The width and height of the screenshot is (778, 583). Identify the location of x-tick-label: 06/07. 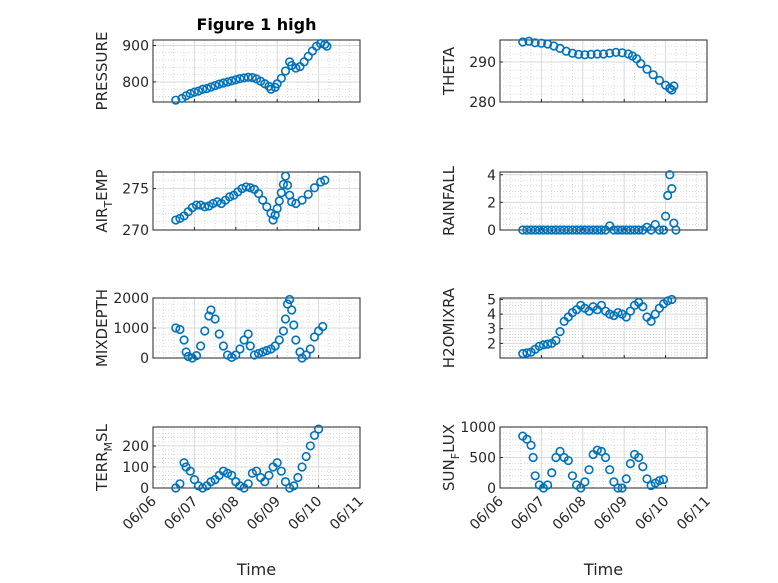
(181, 514).